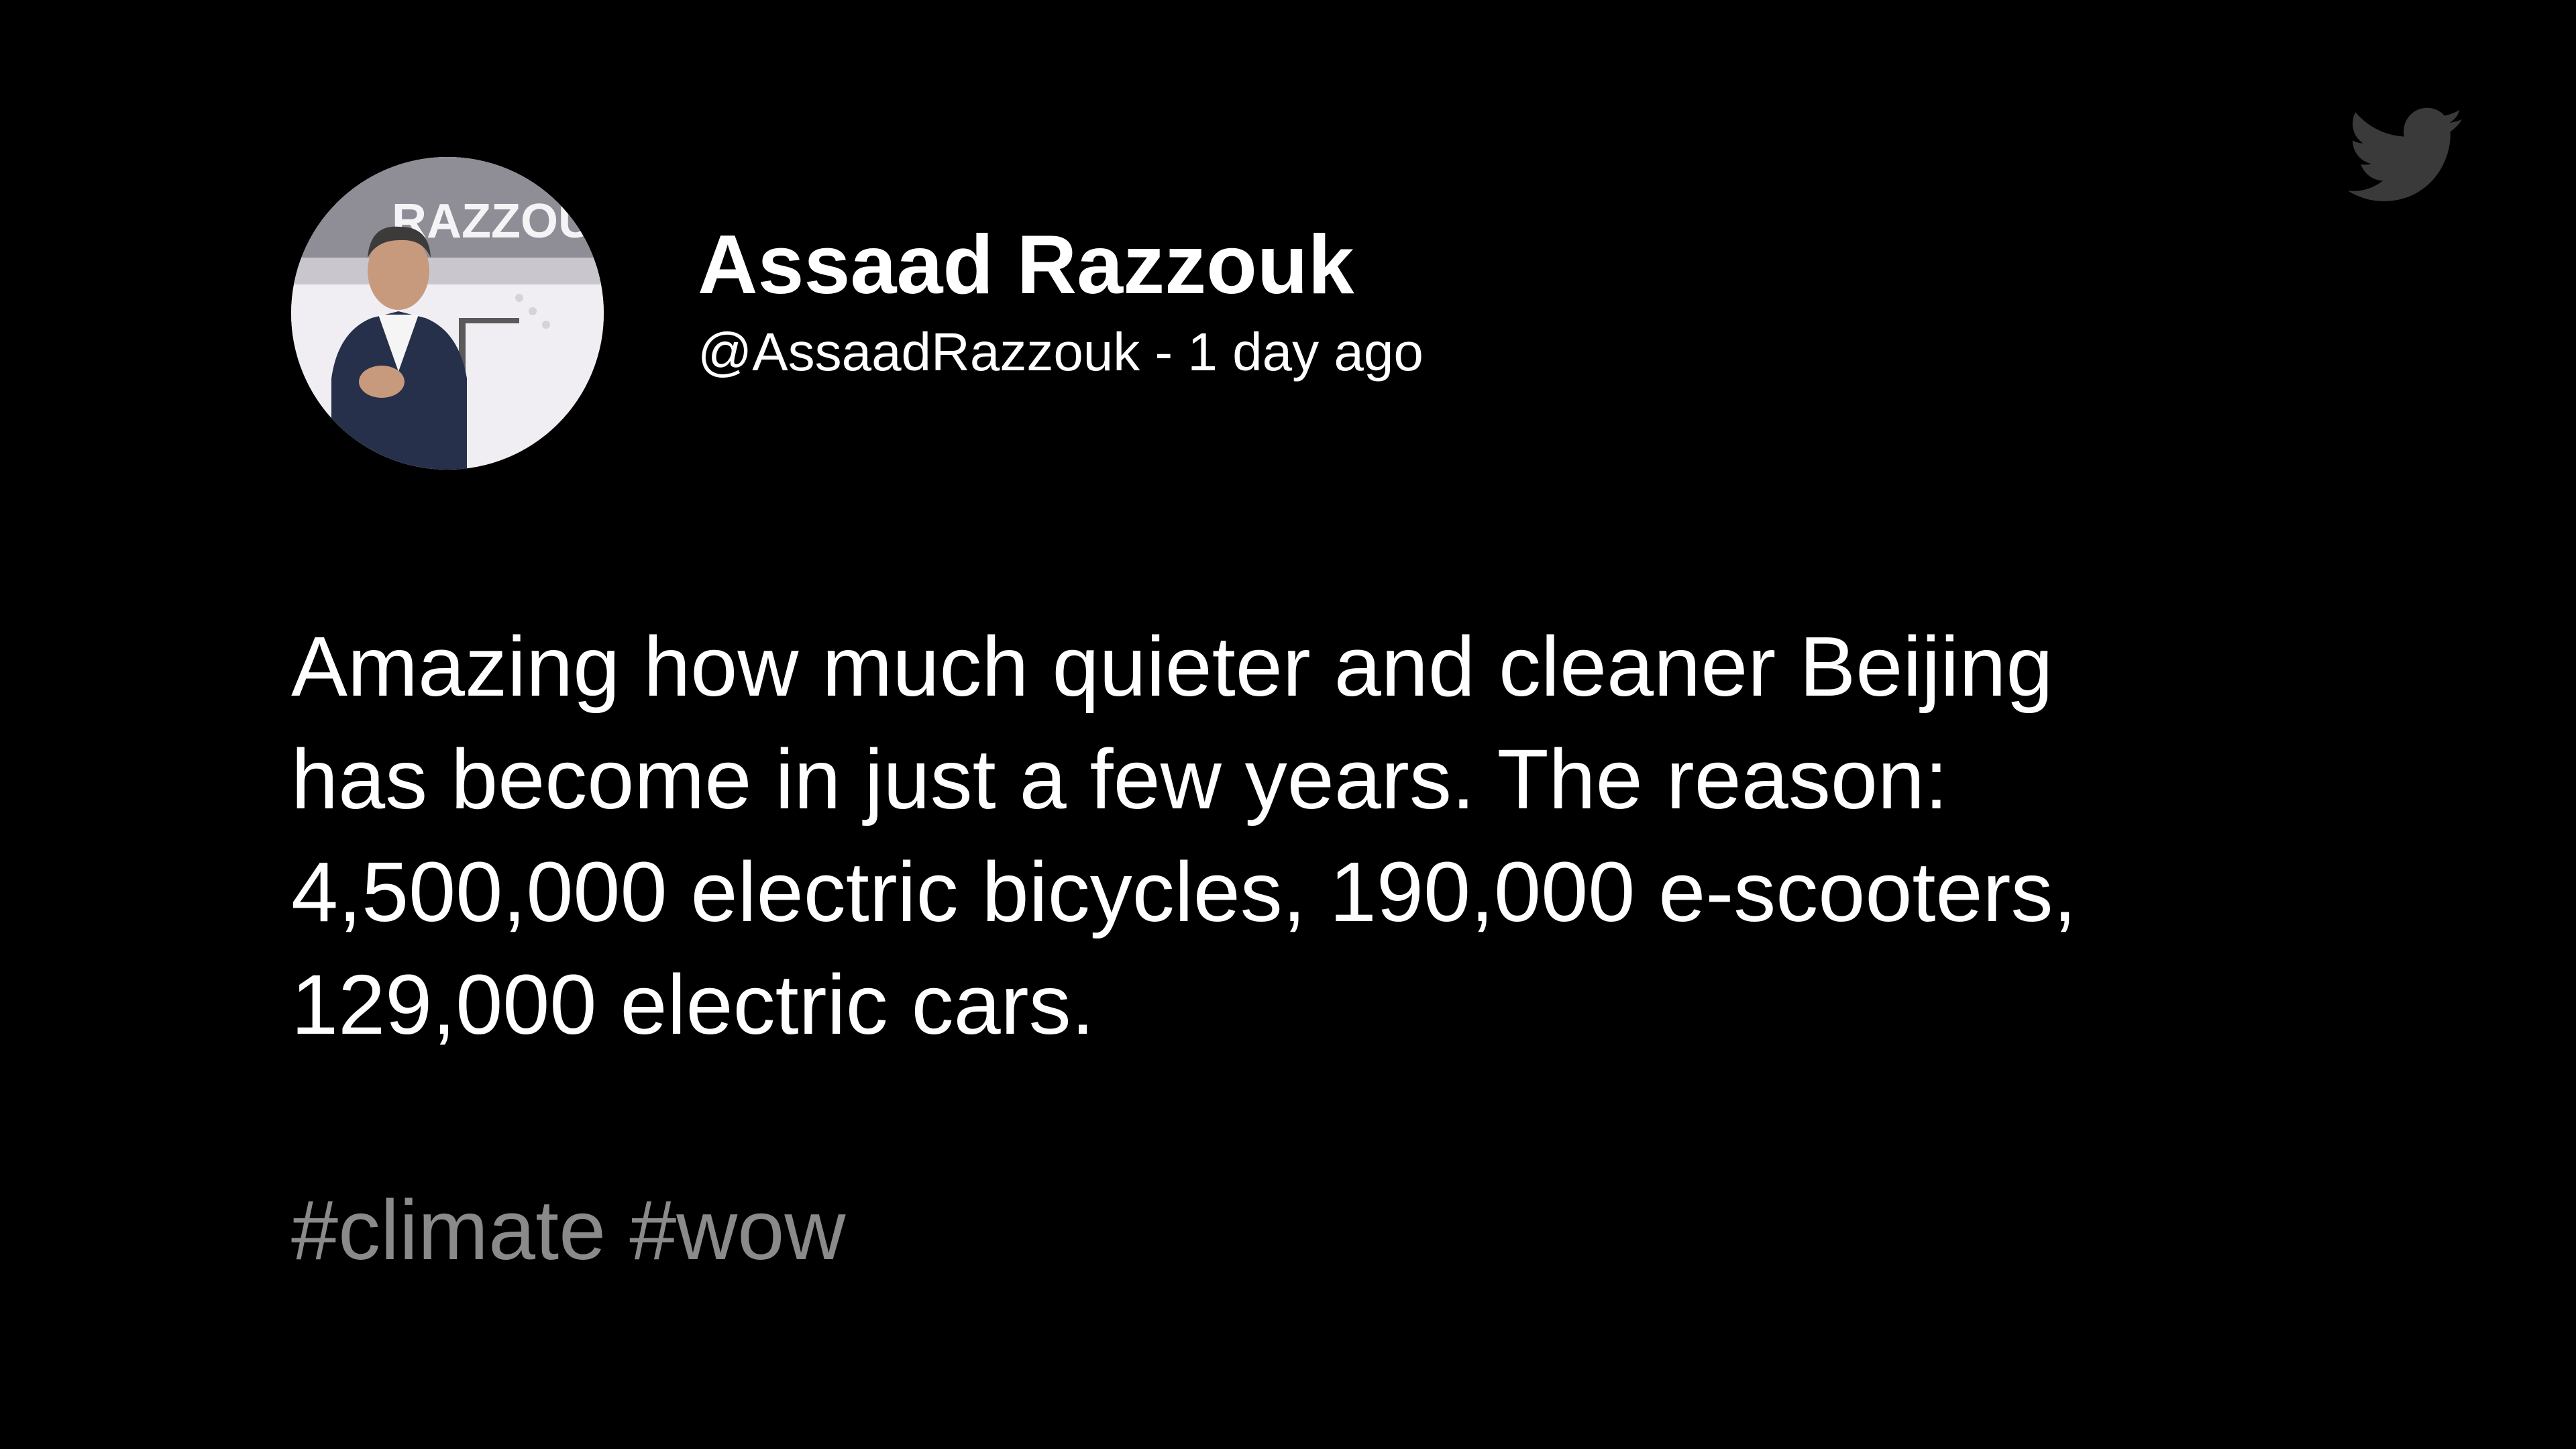 The width and height of the screenshot is (2576, 1449). What do you see at coordinates (448, 1230) in the screenshot?
I see `hashtag-link: #climate` at bounding box center [448, 1230].